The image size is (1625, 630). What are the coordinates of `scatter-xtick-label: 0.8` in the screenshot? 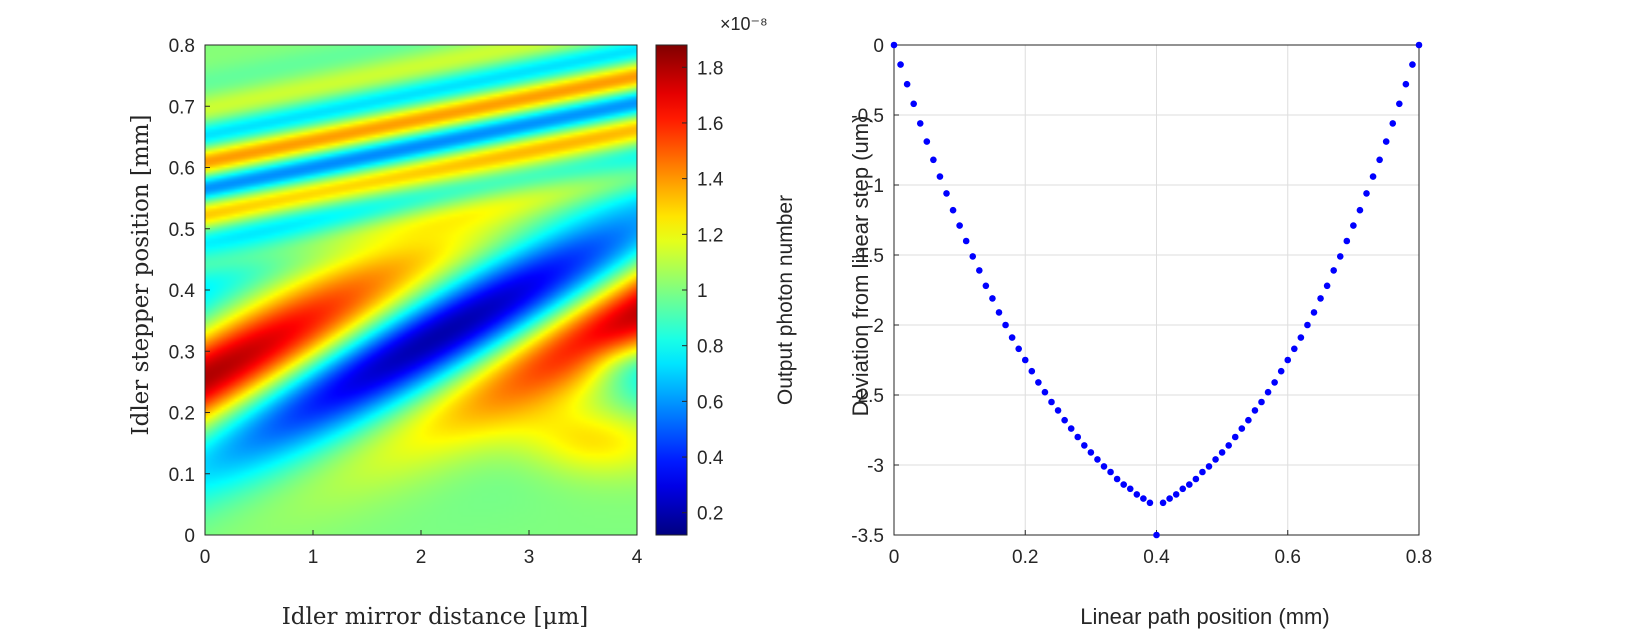 It's located at (1419, 557).